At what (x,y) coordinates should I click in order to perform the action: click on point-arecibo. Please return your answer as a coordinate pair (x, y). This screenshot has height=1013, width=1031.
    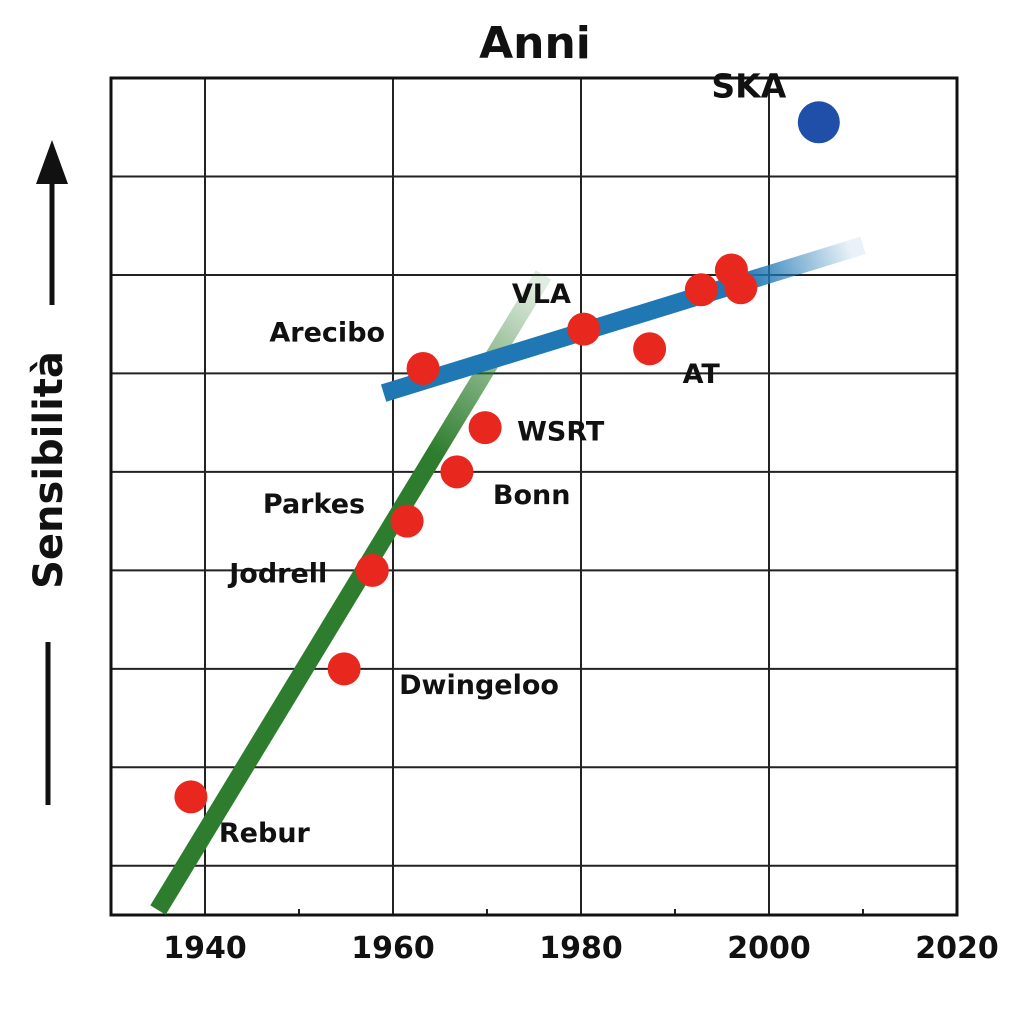
    Looking at the image, I should click on (423, 368).